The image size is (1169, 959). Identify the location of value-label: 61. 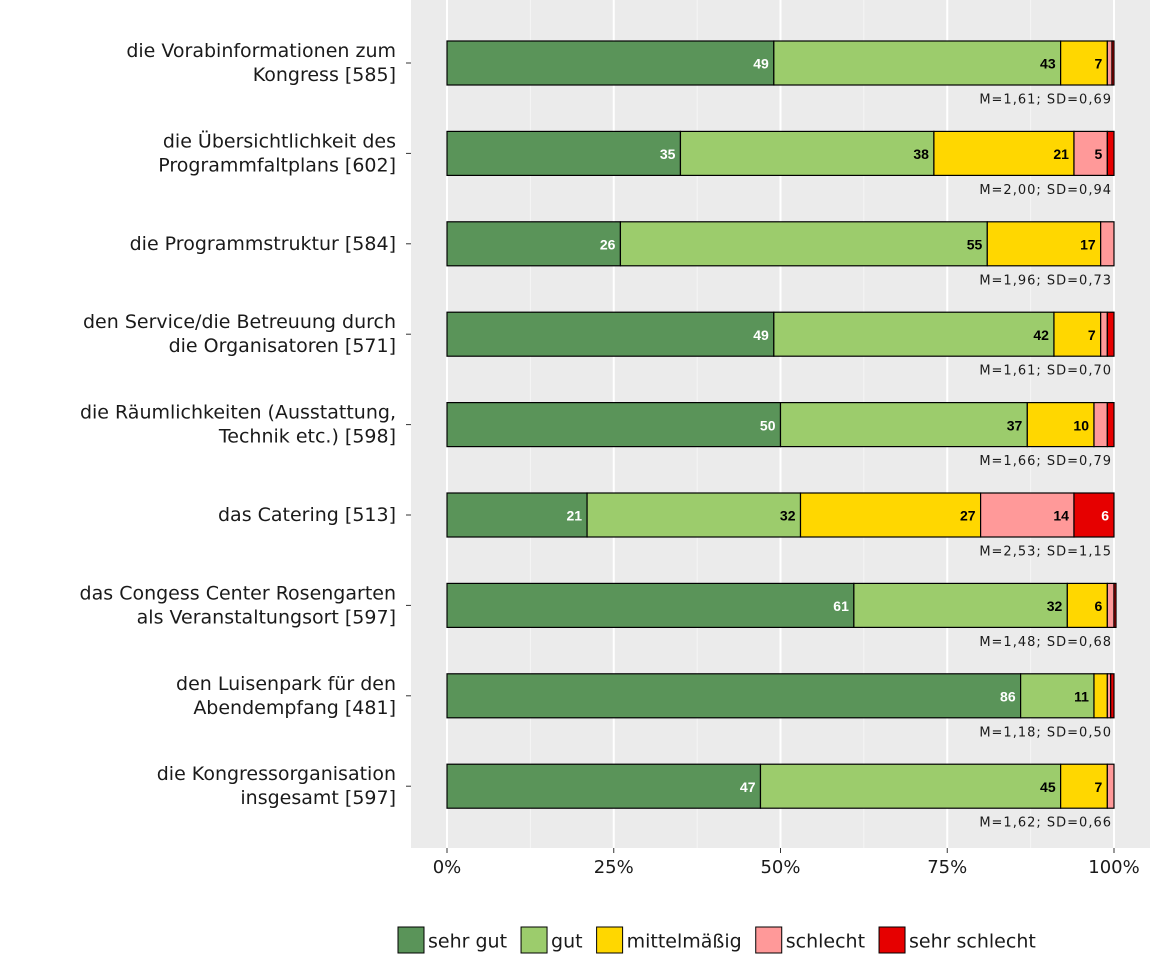
(841, 606).